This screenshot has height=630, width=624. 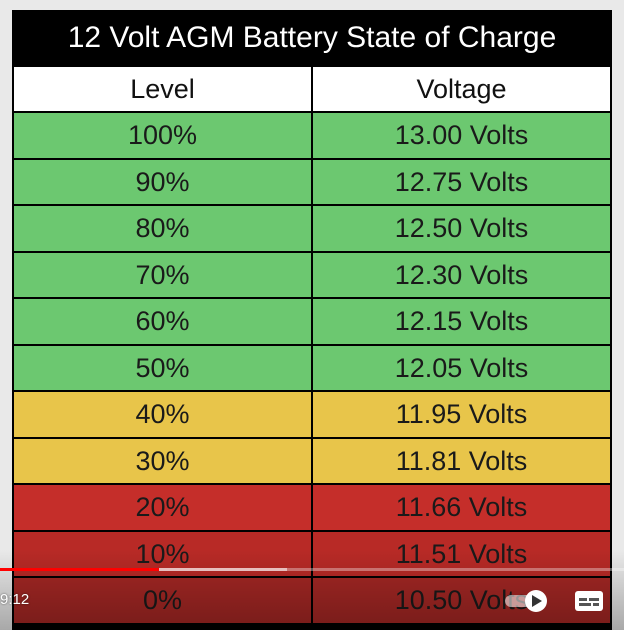 I want to click on level-cell: 90%, so click(x=162, y=181).